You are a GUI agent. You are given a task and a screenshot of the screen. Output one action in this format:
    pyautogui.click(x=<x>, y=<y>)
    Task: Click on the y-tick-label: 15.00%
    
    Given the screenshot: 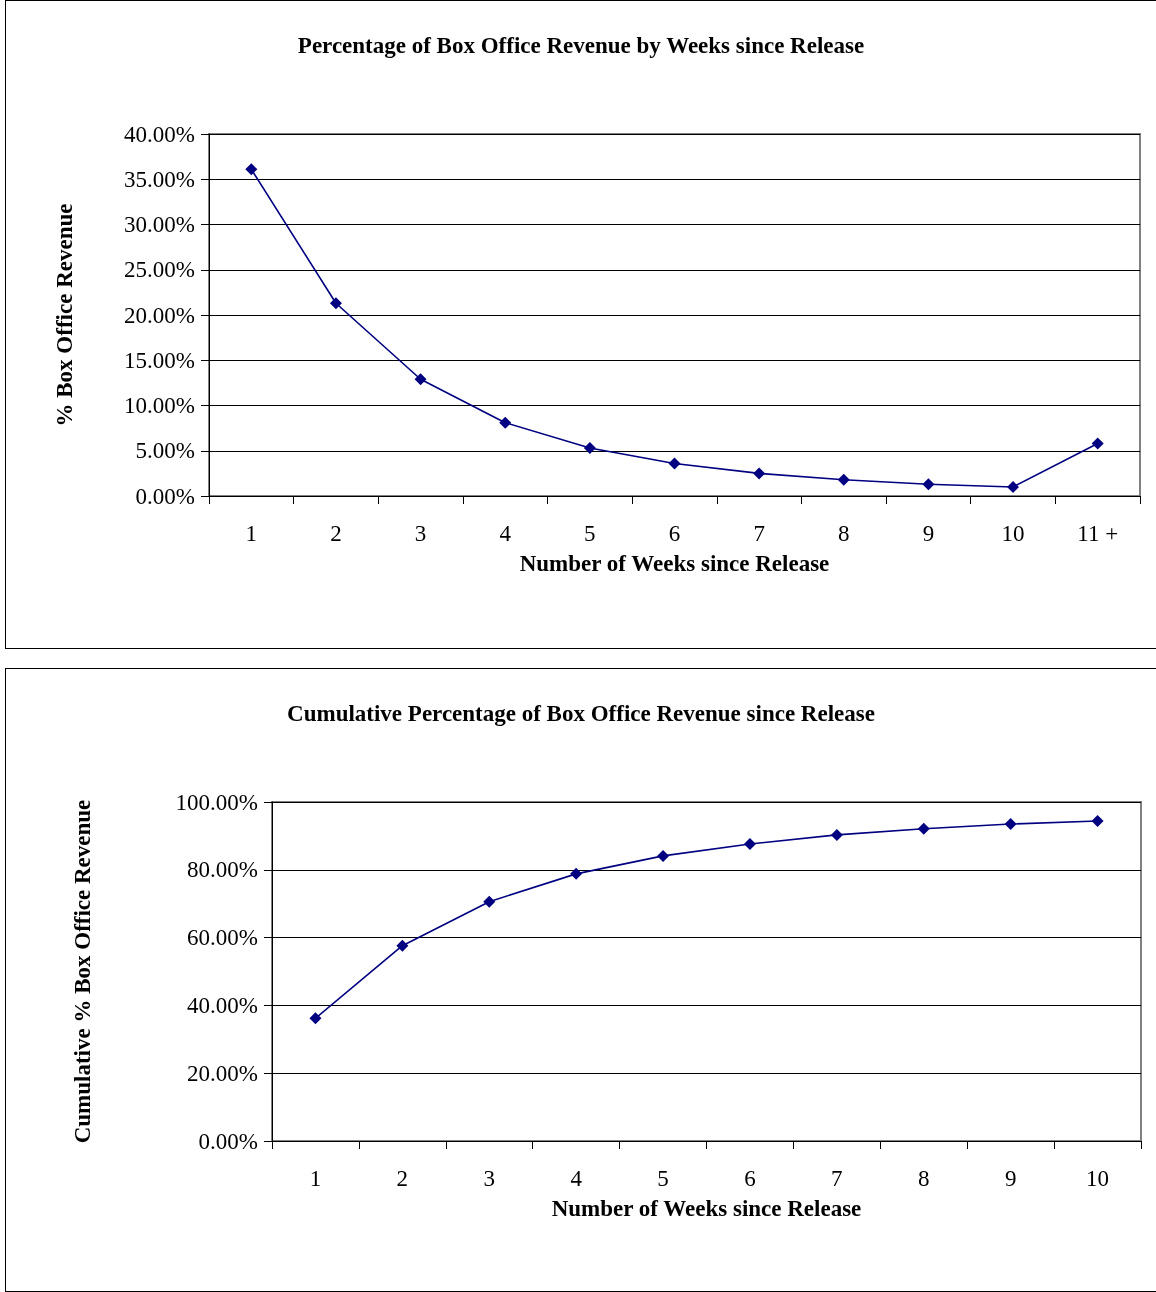 What is the action you would take?
    pyautogui.click(x=159, y=360)
    